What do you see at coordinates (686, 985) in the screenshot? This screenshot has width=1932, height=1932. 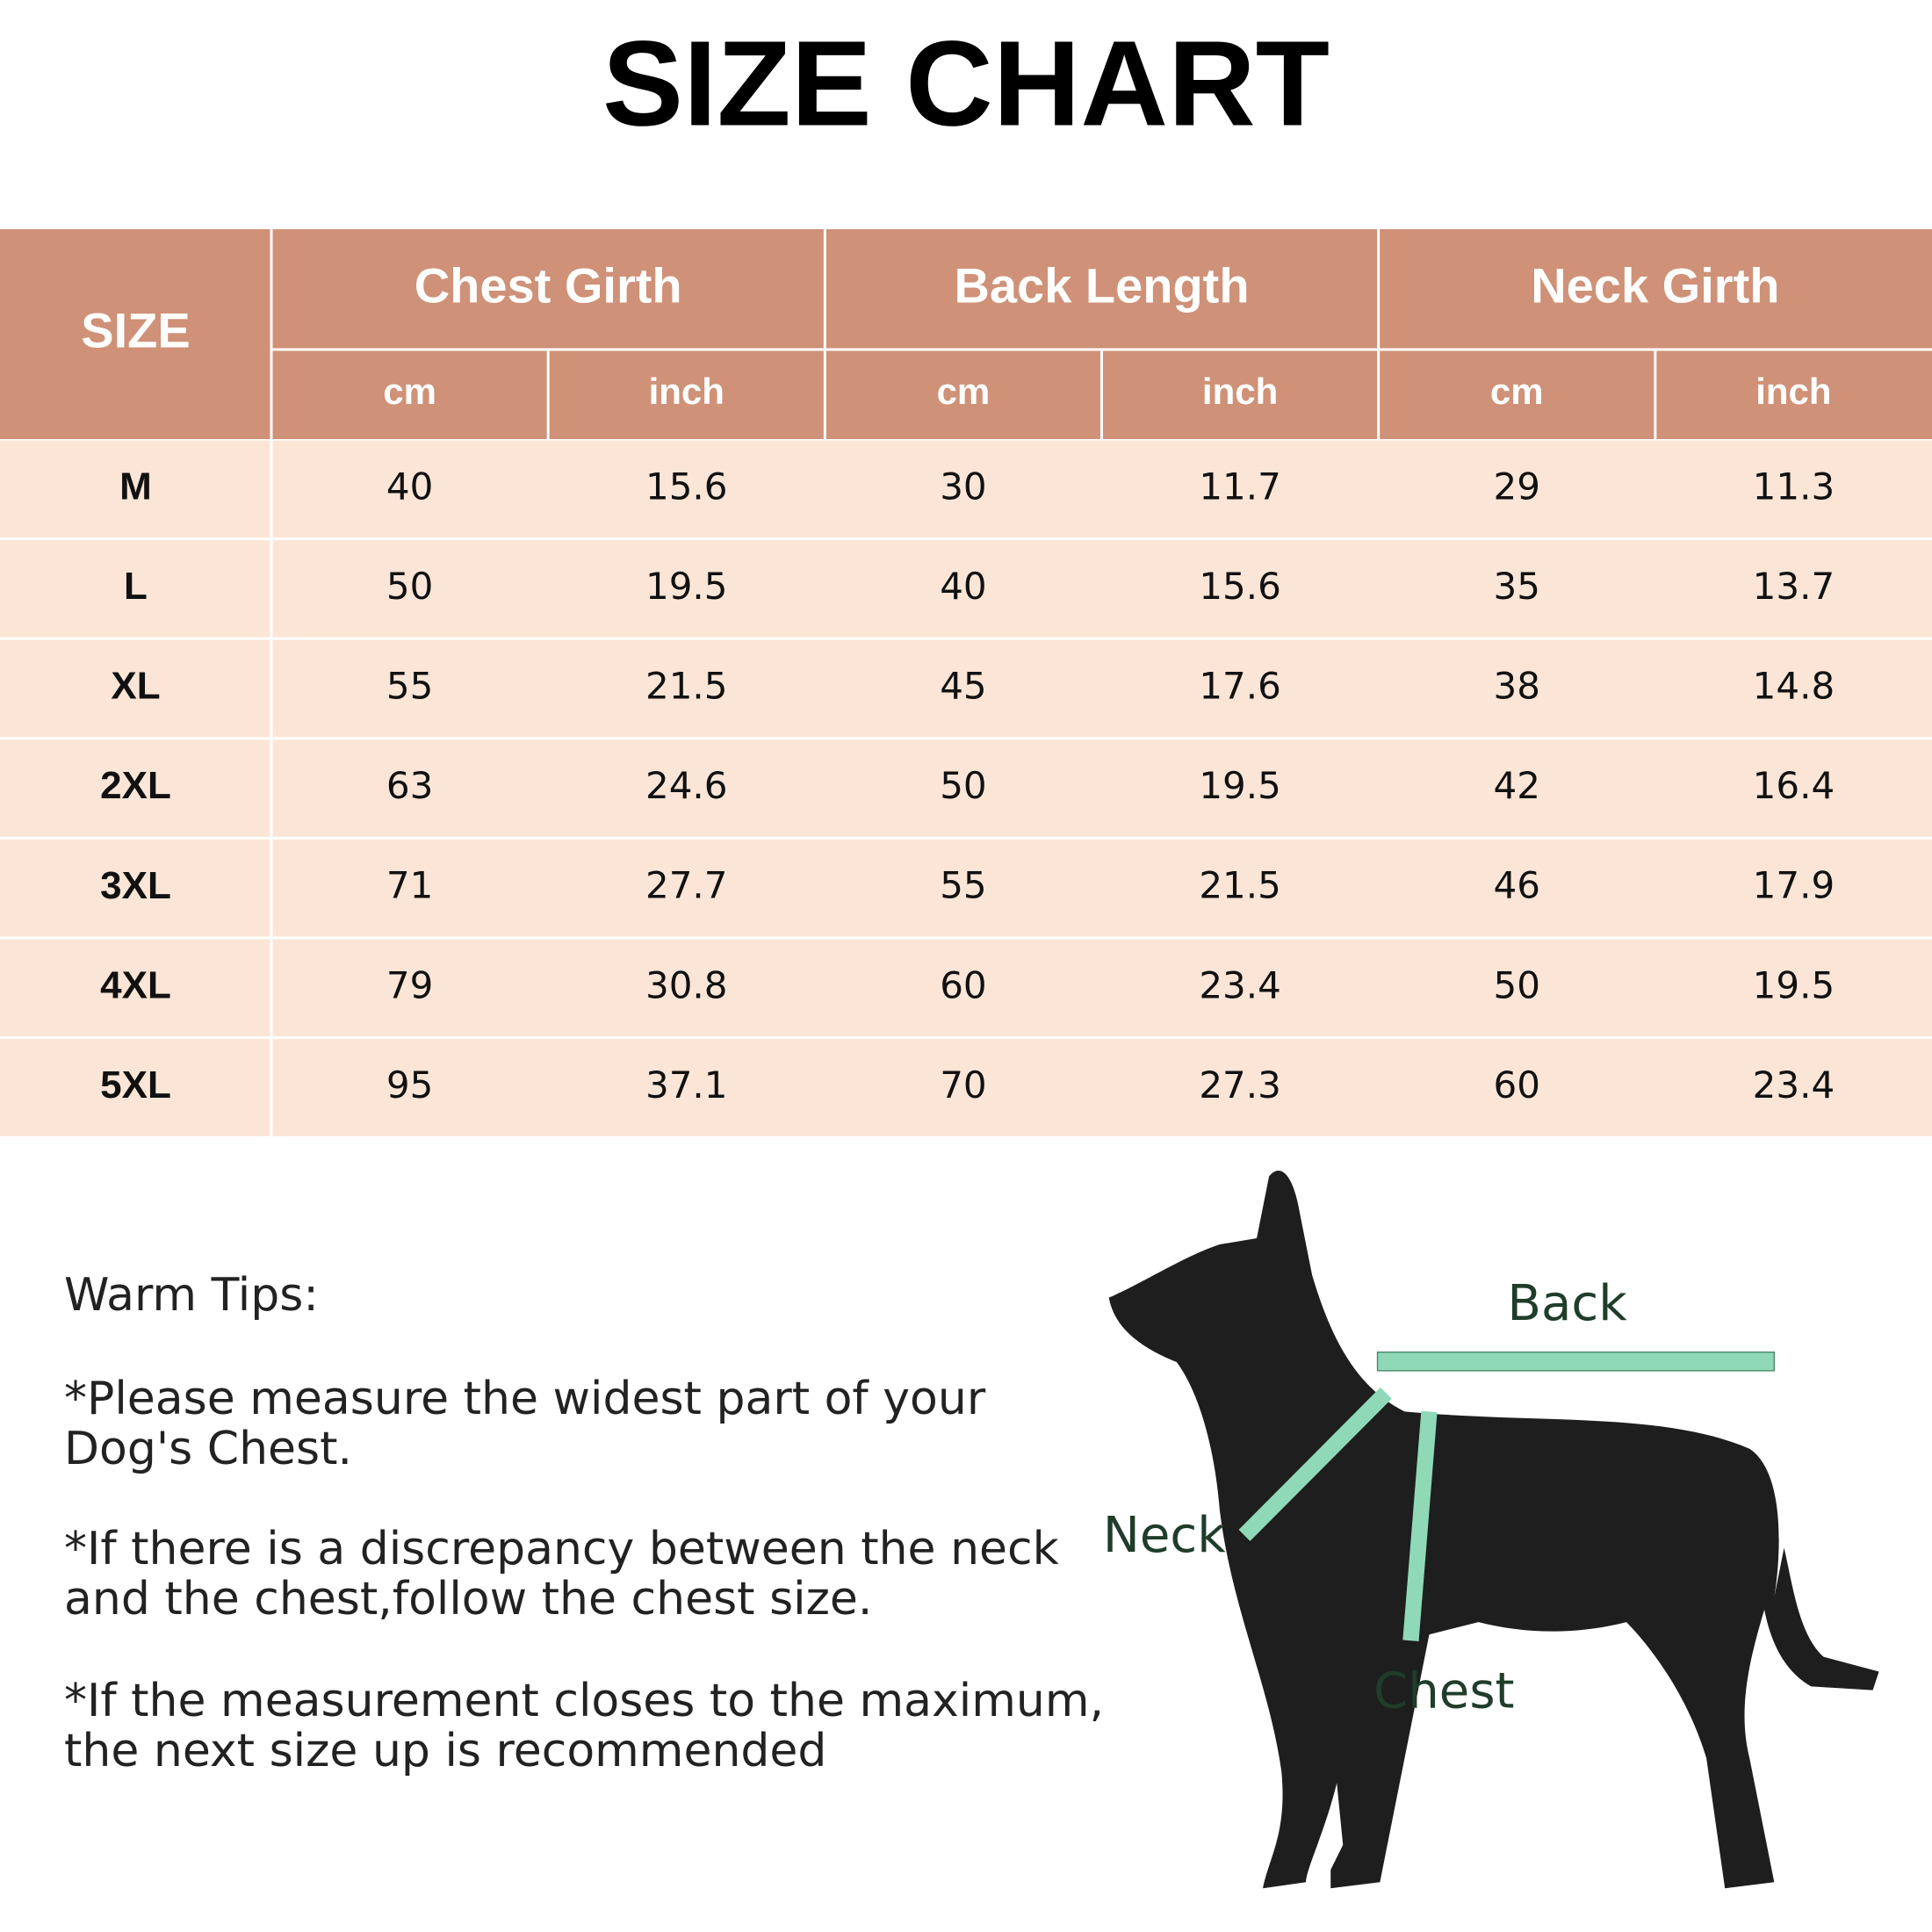 I see `value-cell: 30.8` at bounding box center [686, 985].